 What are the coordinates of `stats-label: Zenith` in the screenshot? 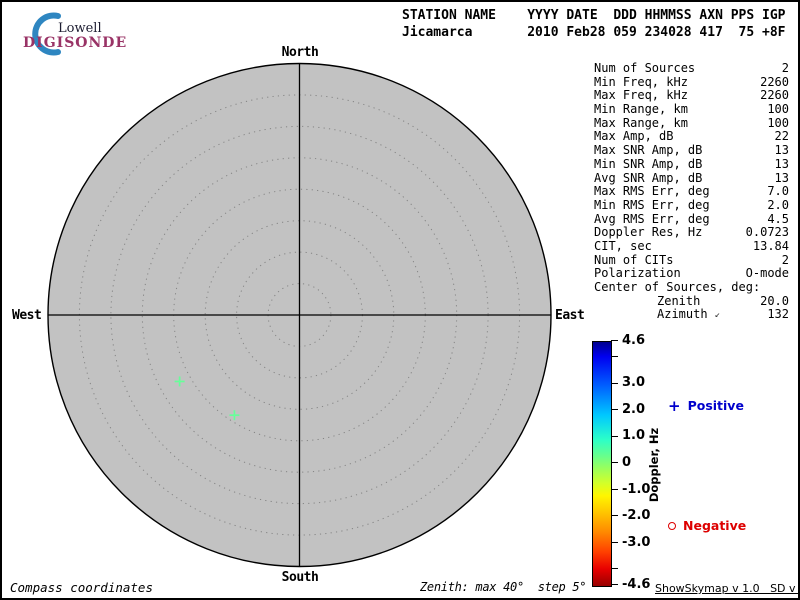 It's located at (679, 300).